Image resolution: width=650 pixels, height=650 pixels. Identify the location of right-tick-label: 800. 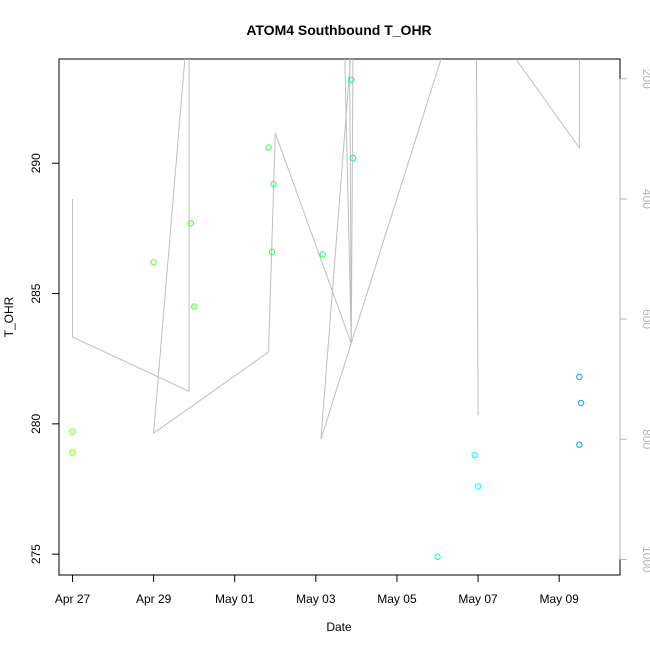
(645, 439).